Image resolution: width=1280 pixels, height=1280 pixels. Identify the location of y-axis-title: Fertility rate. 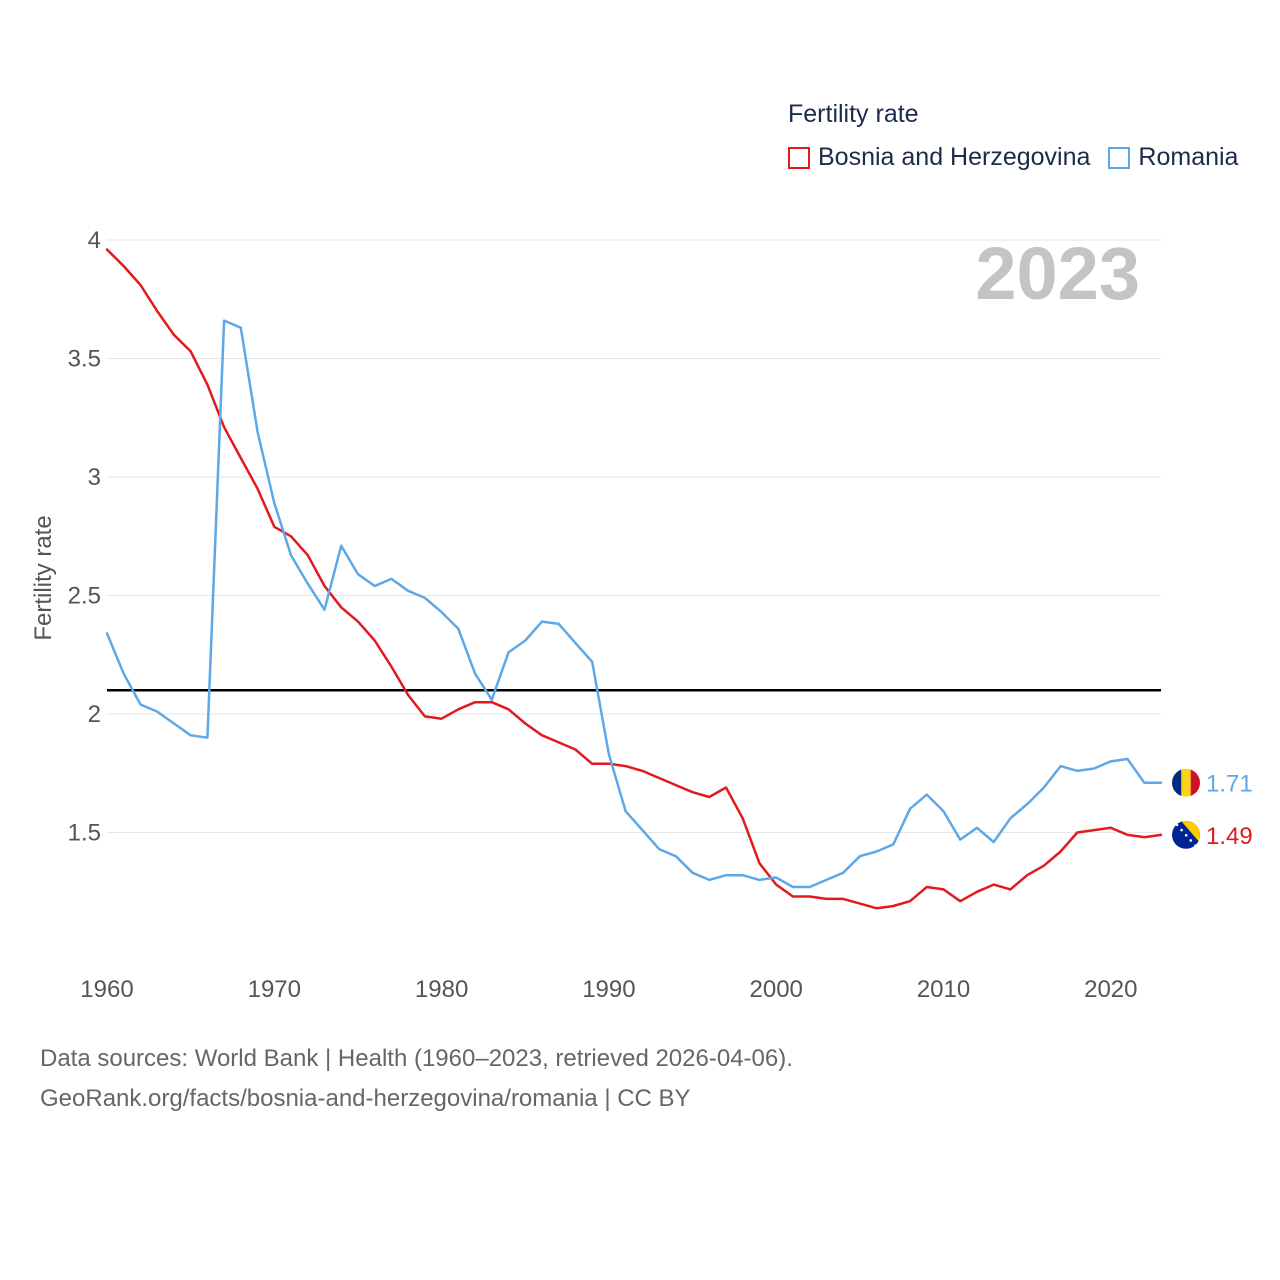
(43, 577).